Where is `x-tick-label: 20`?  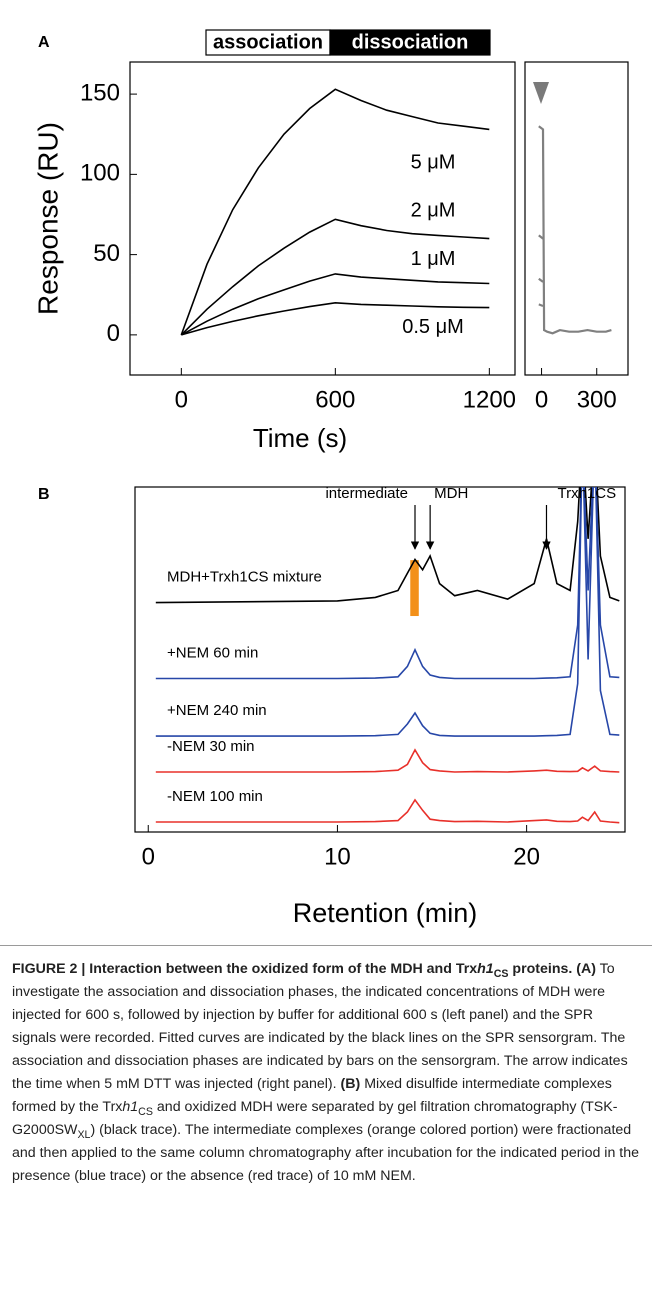
x-tick-label: 20 is located at coordinates (526, 856).